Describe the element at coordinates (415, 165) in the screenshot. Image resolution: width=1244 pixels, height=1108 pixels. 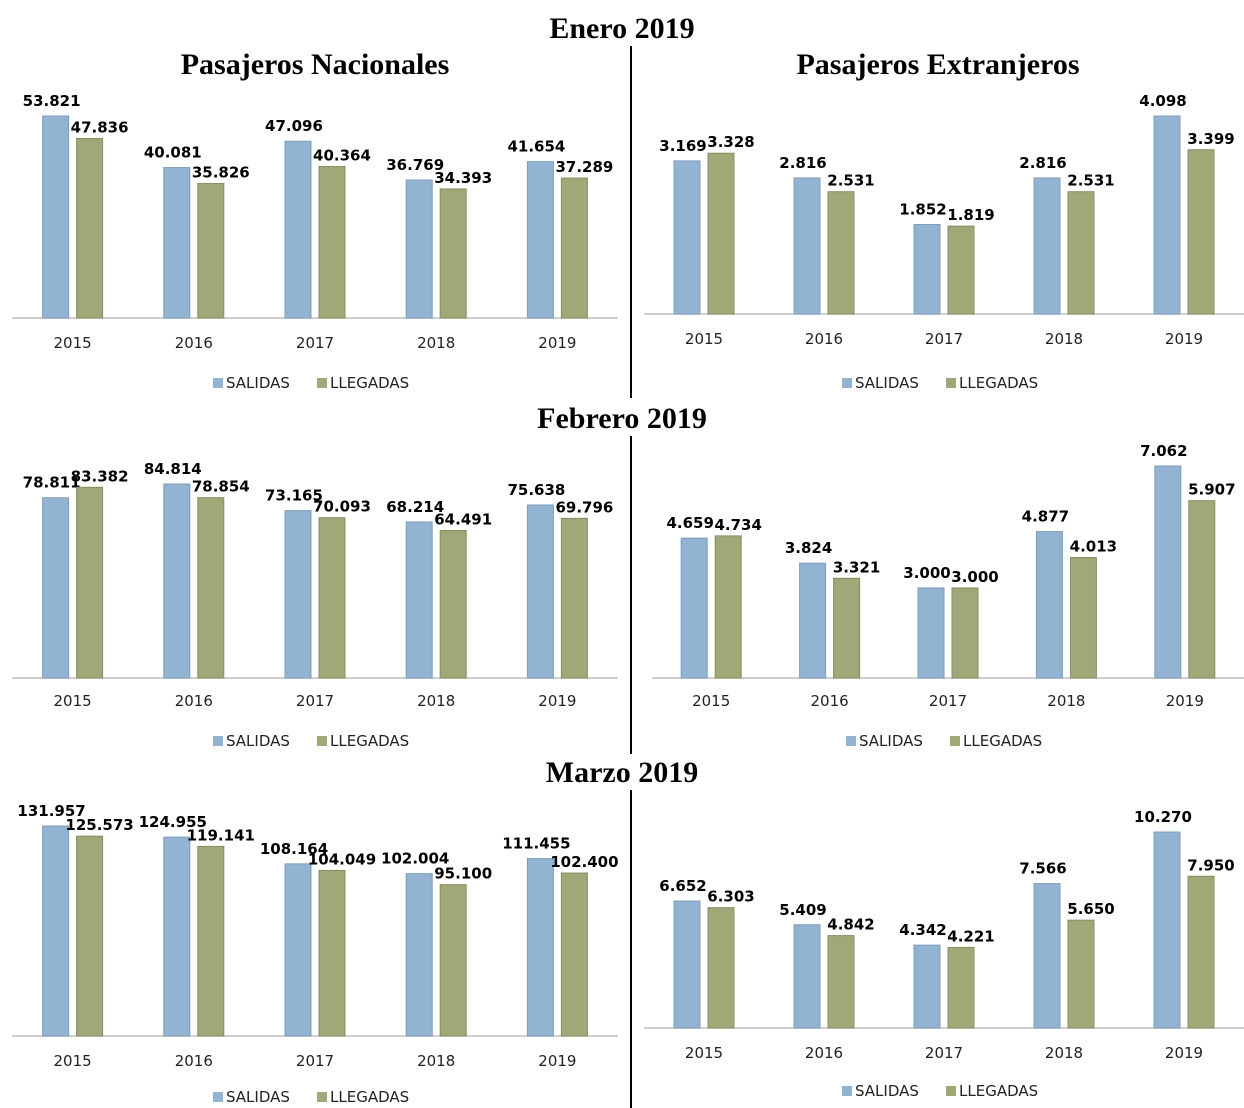
I see `value-label-salidas-2018: 36.769` at that location.